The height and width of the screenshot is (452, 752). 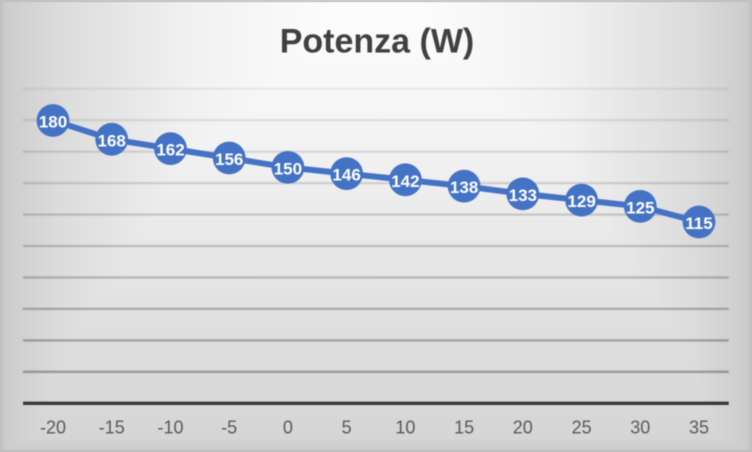 I want to click on svg-text: 156, so click(x=229, y=159).